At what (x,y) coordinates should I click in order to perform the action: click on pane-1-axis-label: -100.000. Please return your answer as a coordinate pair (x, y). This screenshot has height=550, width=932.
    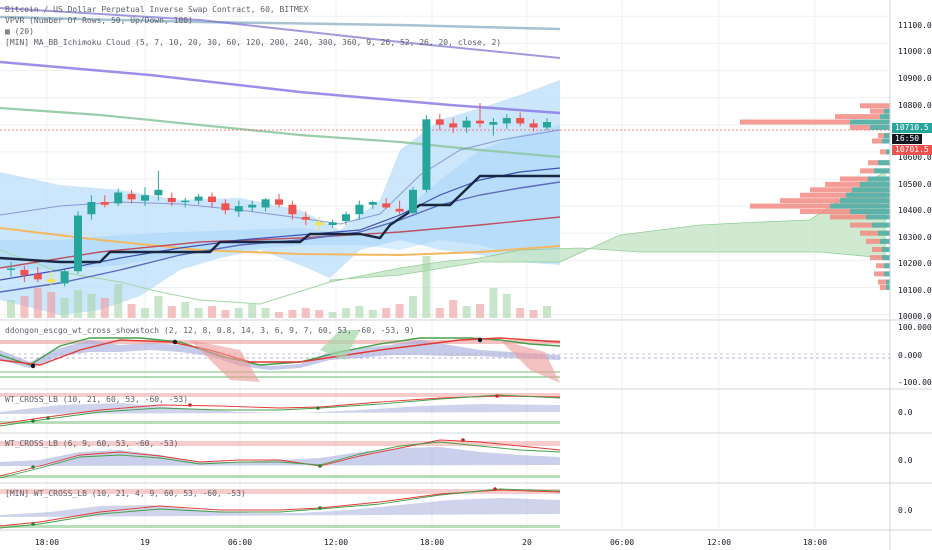
    Looking at the image, I should click on (915, 382).